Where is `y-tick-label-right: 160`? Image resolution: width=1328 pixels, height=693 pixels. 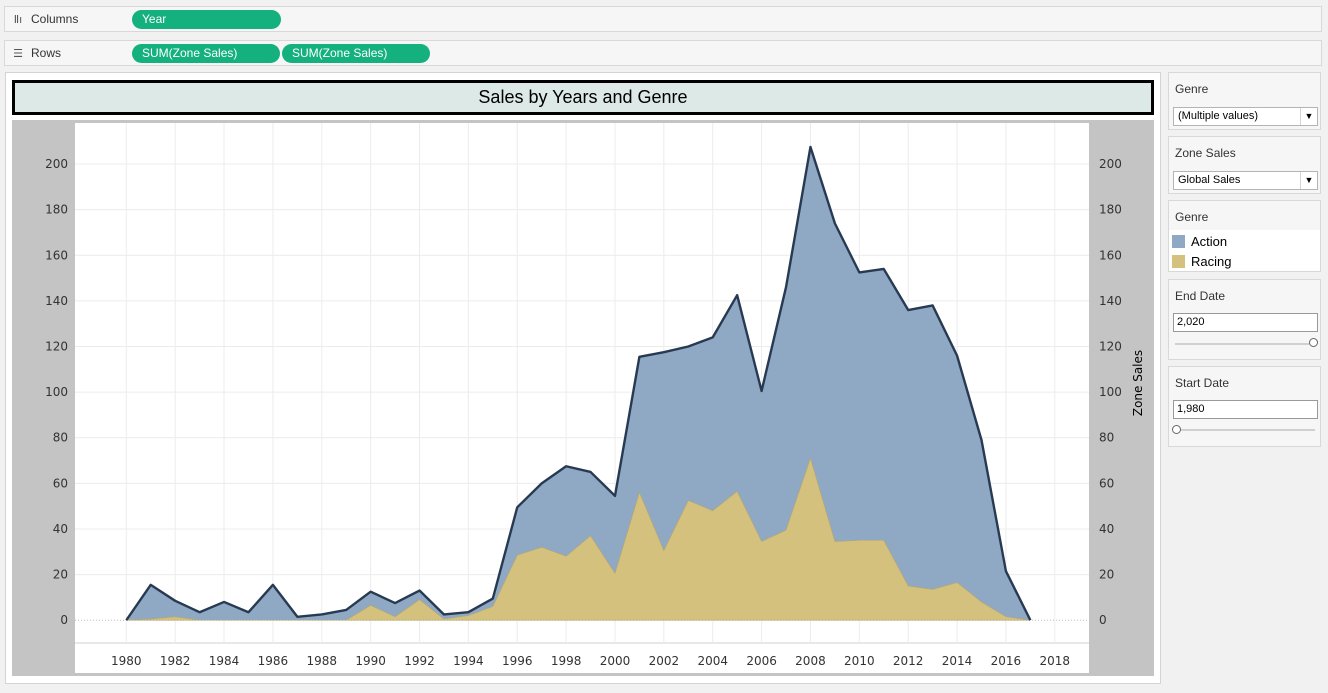 y-tick-label-right: 160 is located at coordinates (1110, 255).